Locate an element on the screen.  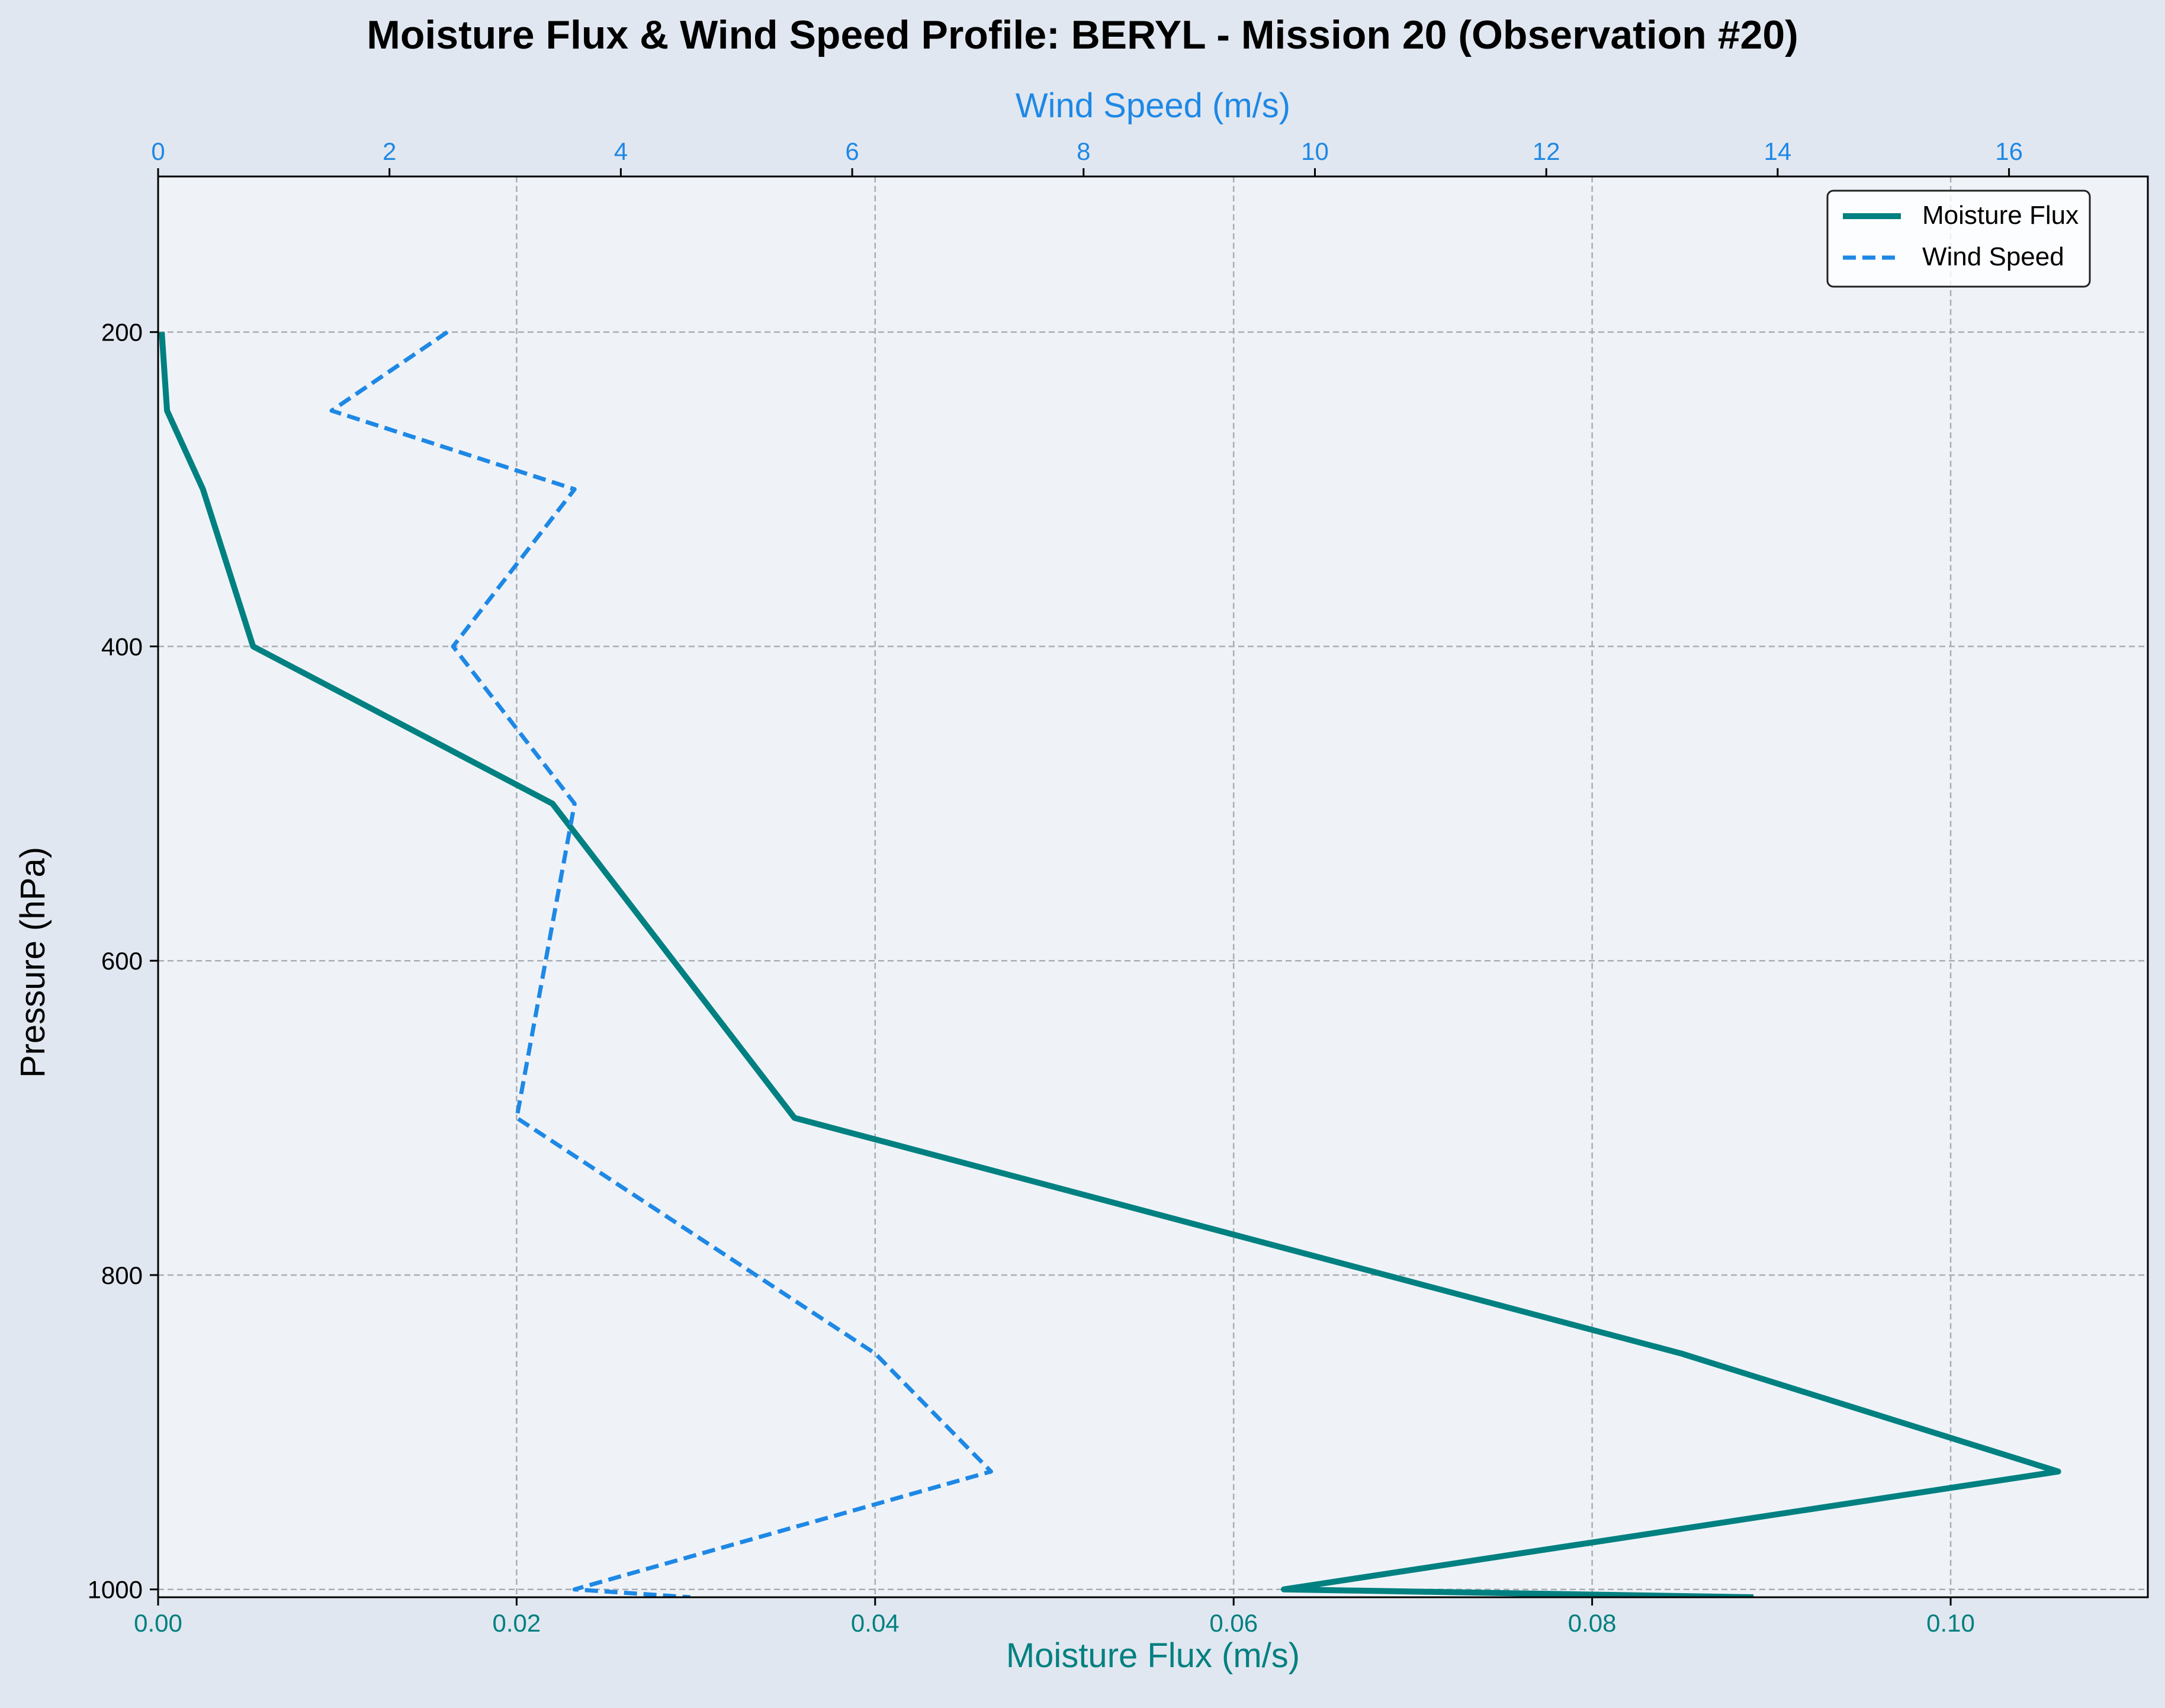
x-axis-top-label: Wind Speed (m/s) is located at coordinates (1153, 105).